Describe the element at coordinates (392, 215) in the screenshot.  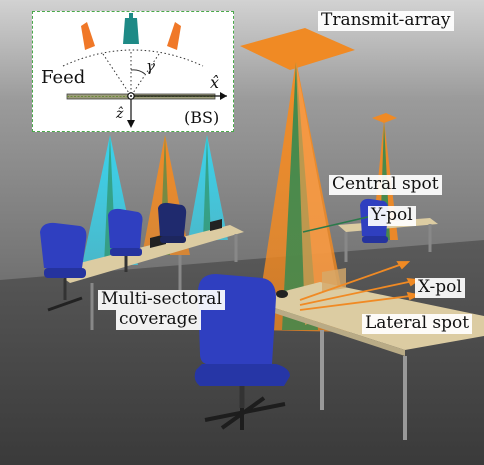
I see `y-pol-label: Y-pol` at that location.